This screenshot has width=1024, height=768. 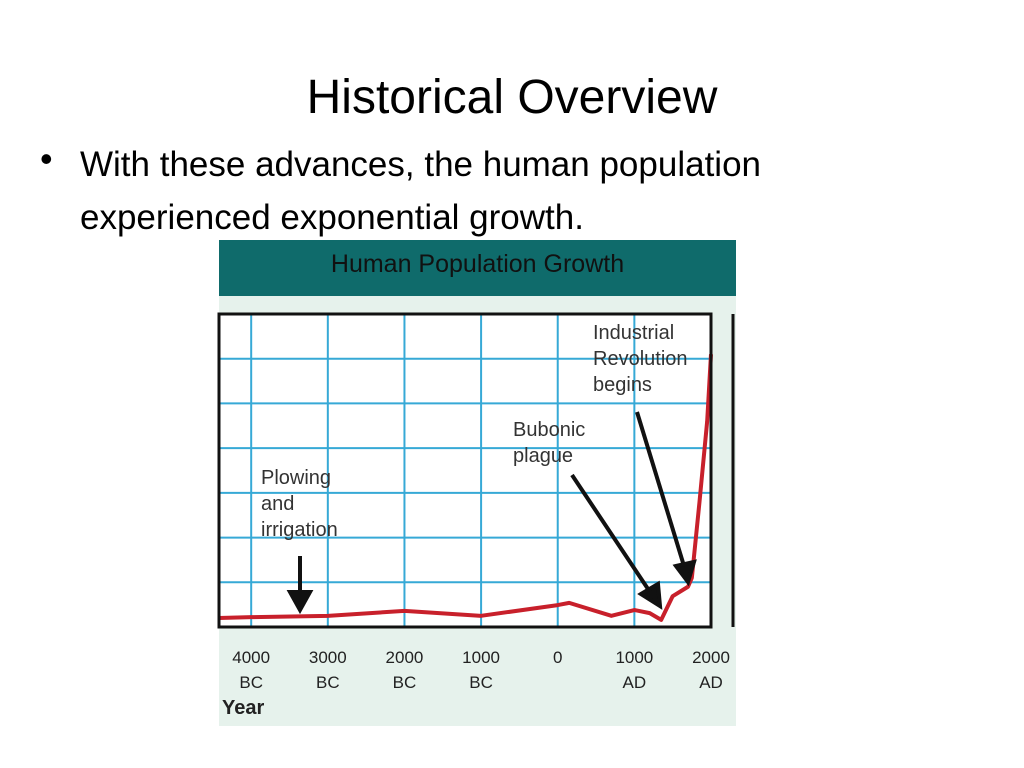 What do you see at coordinates (243, 708) in the screenshot?
I see `x-axis-label: Year` at bounding box center [243, 708].